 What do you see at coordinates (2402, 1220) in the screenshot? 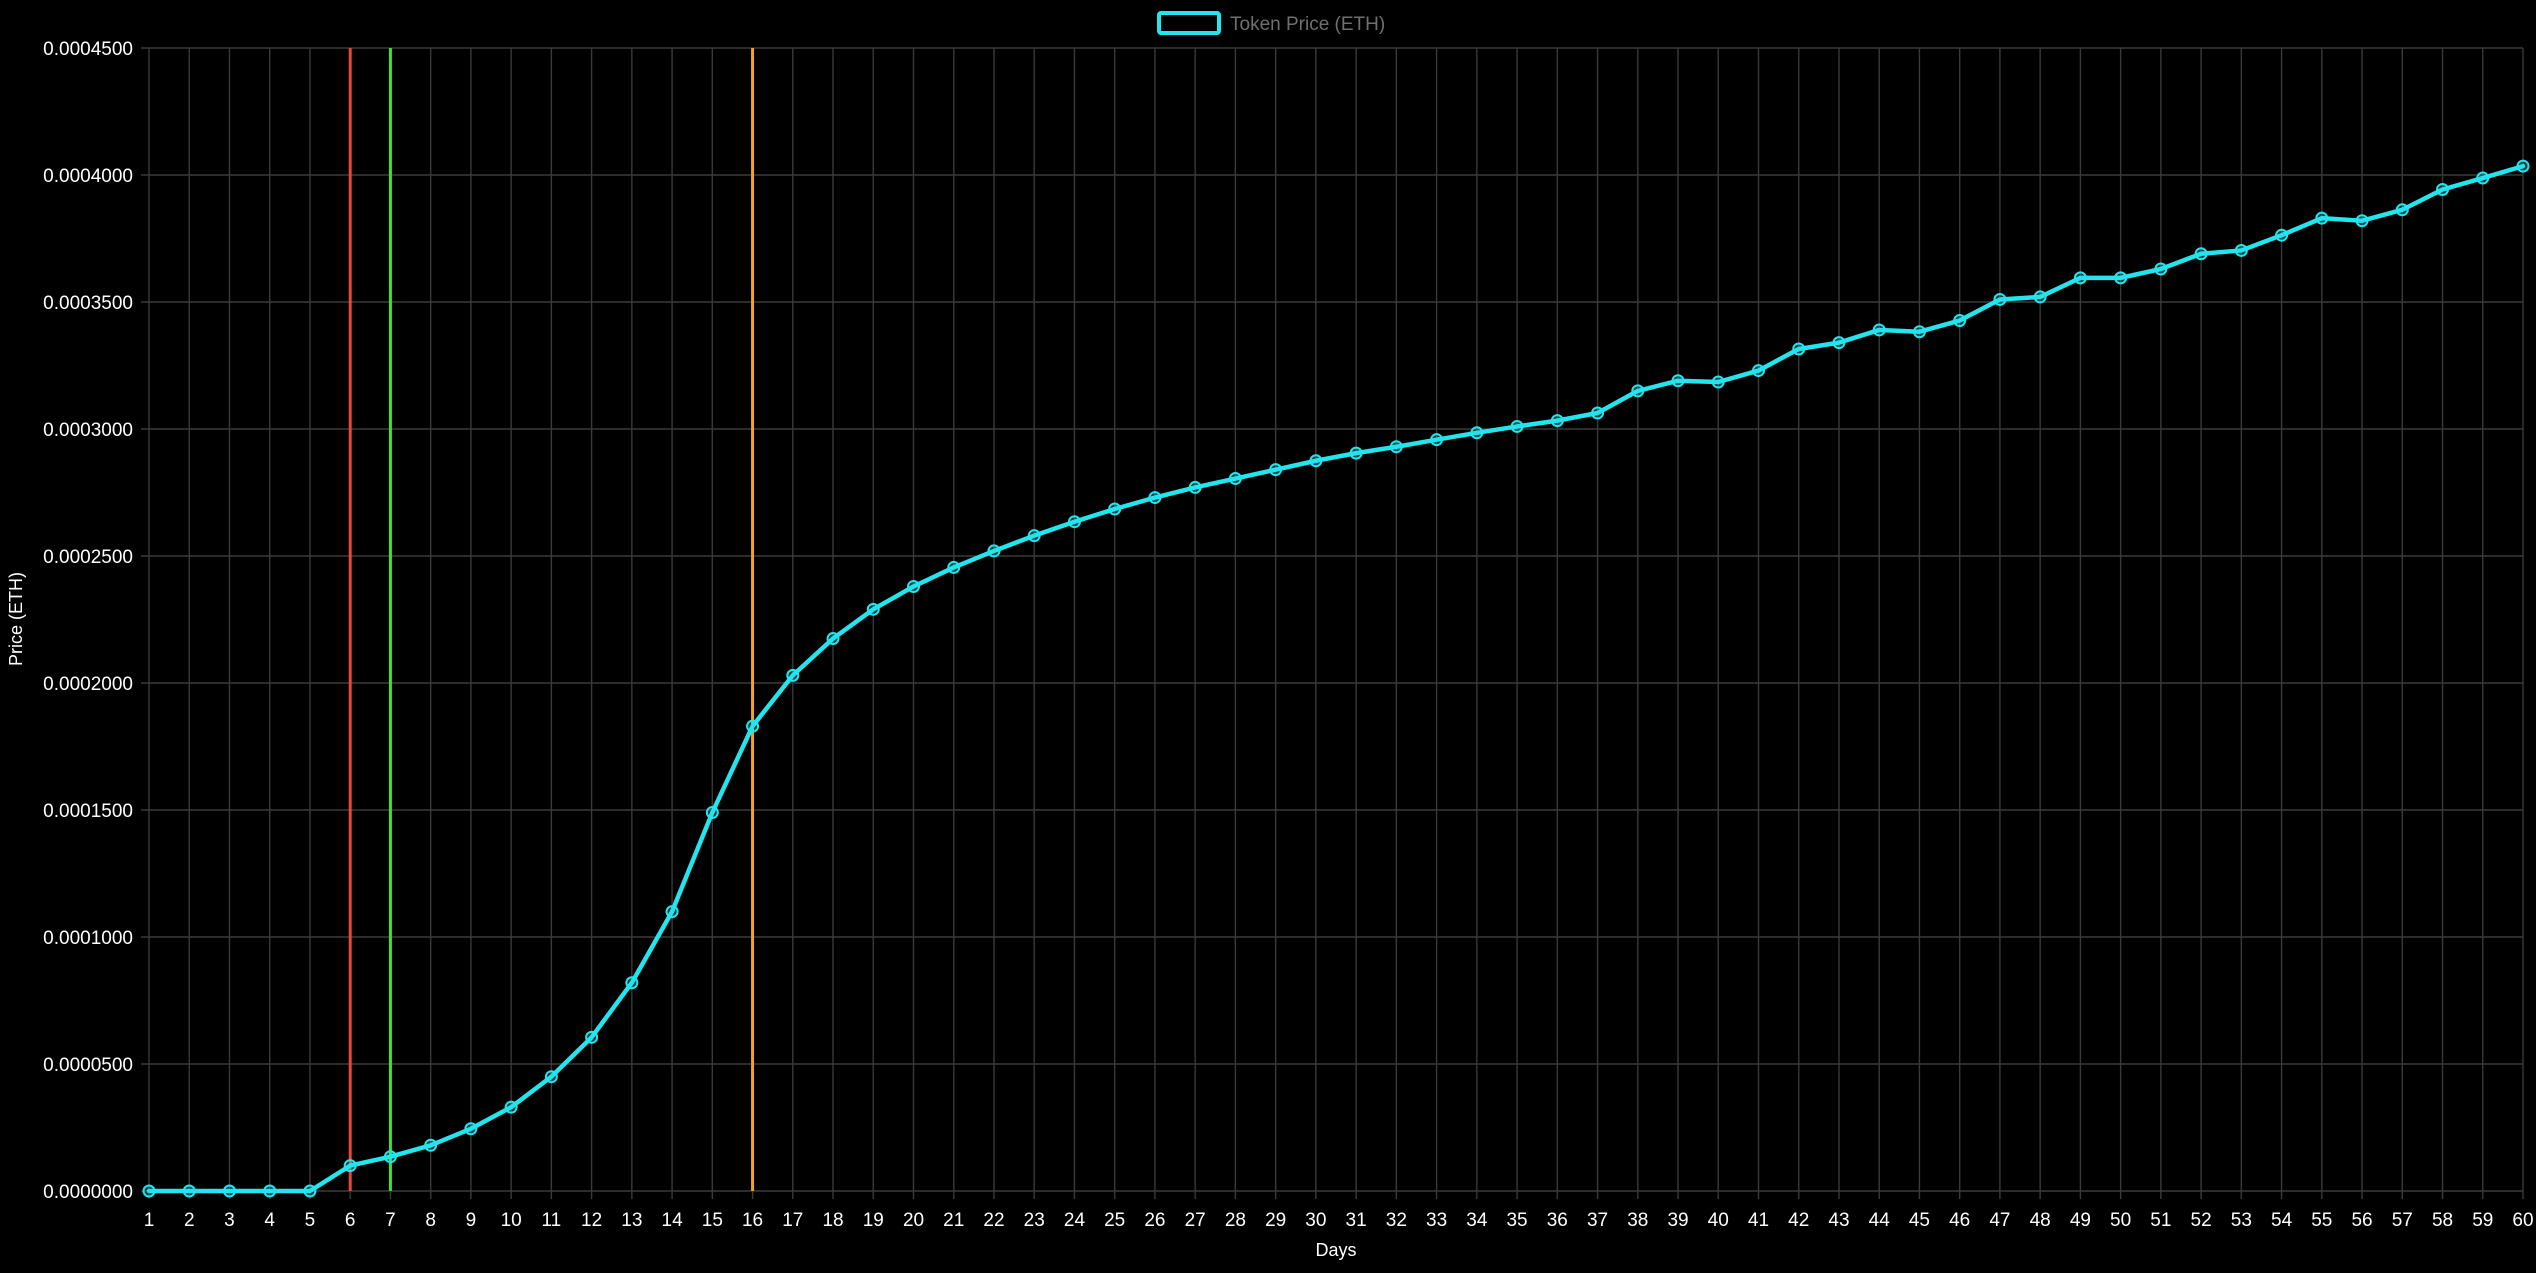
I see `x-tick-label: 57` at bounding box center [2402, 1220].